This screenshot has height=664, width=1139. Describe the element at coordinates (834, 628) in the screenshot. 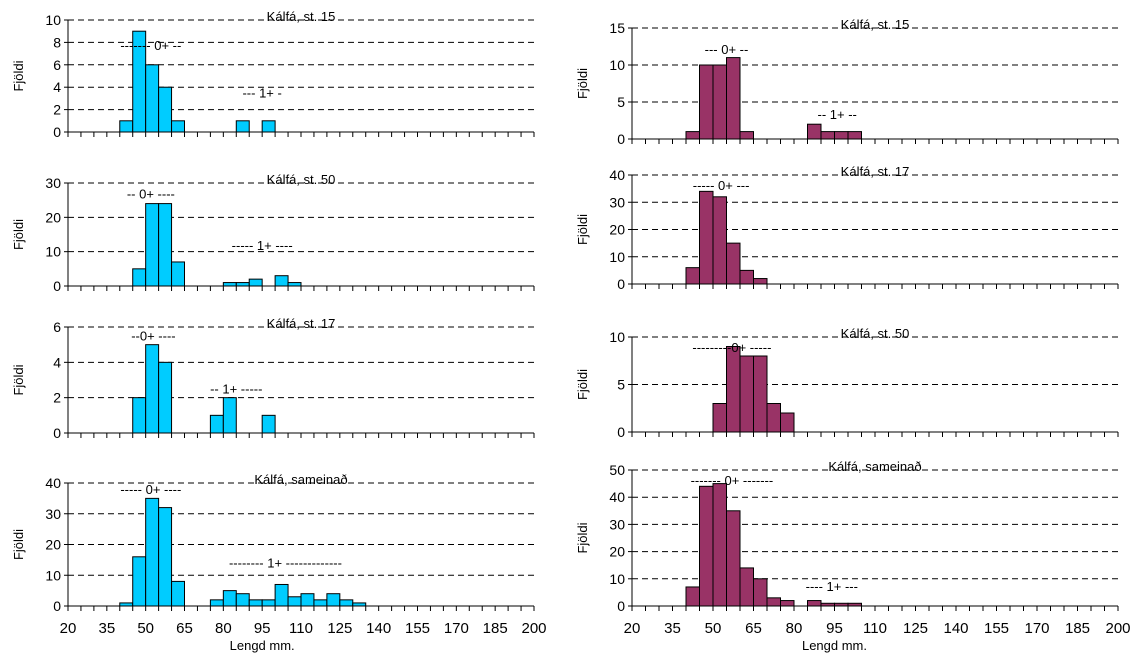

I see `x-tick-label: 95` at that location.